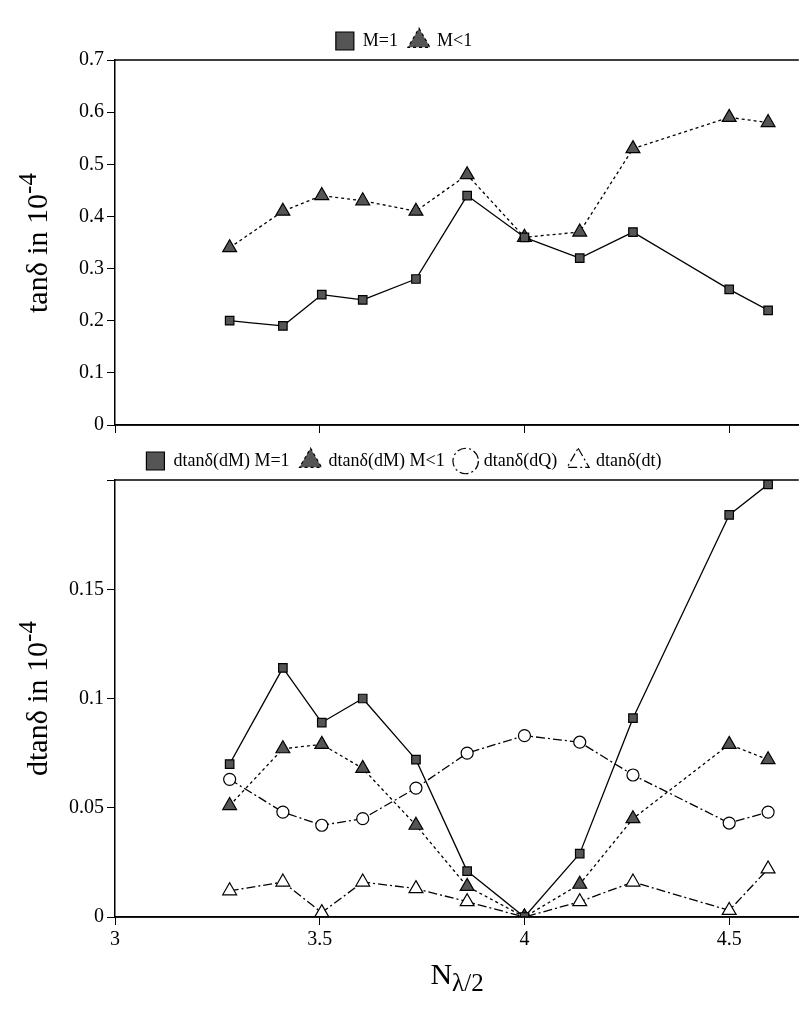 This screenshot has height=1021, width=808. Describe the element at coordinates (524, 938) in the screenshot. I see `x-tick-label: 4` at that location.